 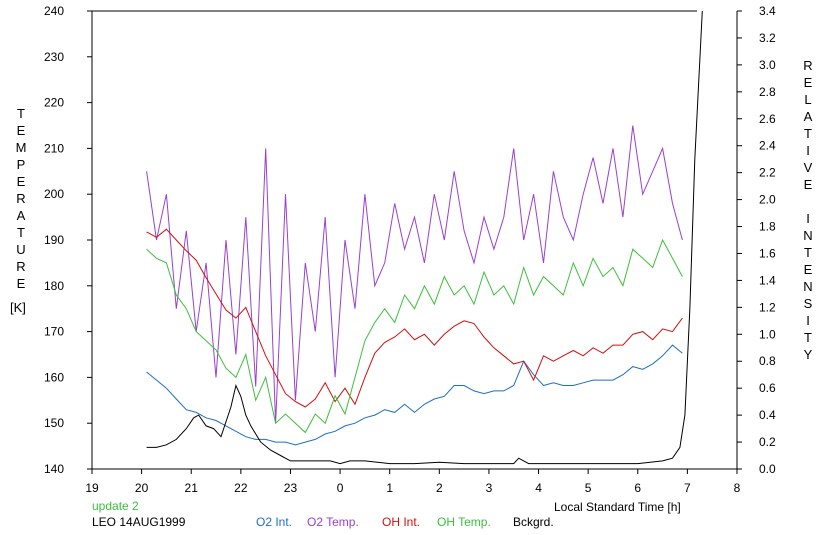 I want to click on y-left-title-letter: P, so click(x=21, y=164).